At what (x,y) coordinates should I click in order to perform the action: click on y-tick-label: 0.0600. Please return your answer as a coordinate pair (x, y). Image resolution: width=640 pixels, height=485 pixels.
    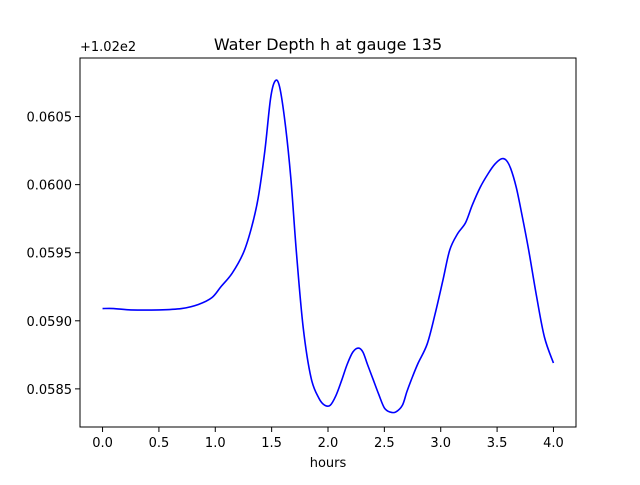
    Looking at the image, I should click on (50, 186).